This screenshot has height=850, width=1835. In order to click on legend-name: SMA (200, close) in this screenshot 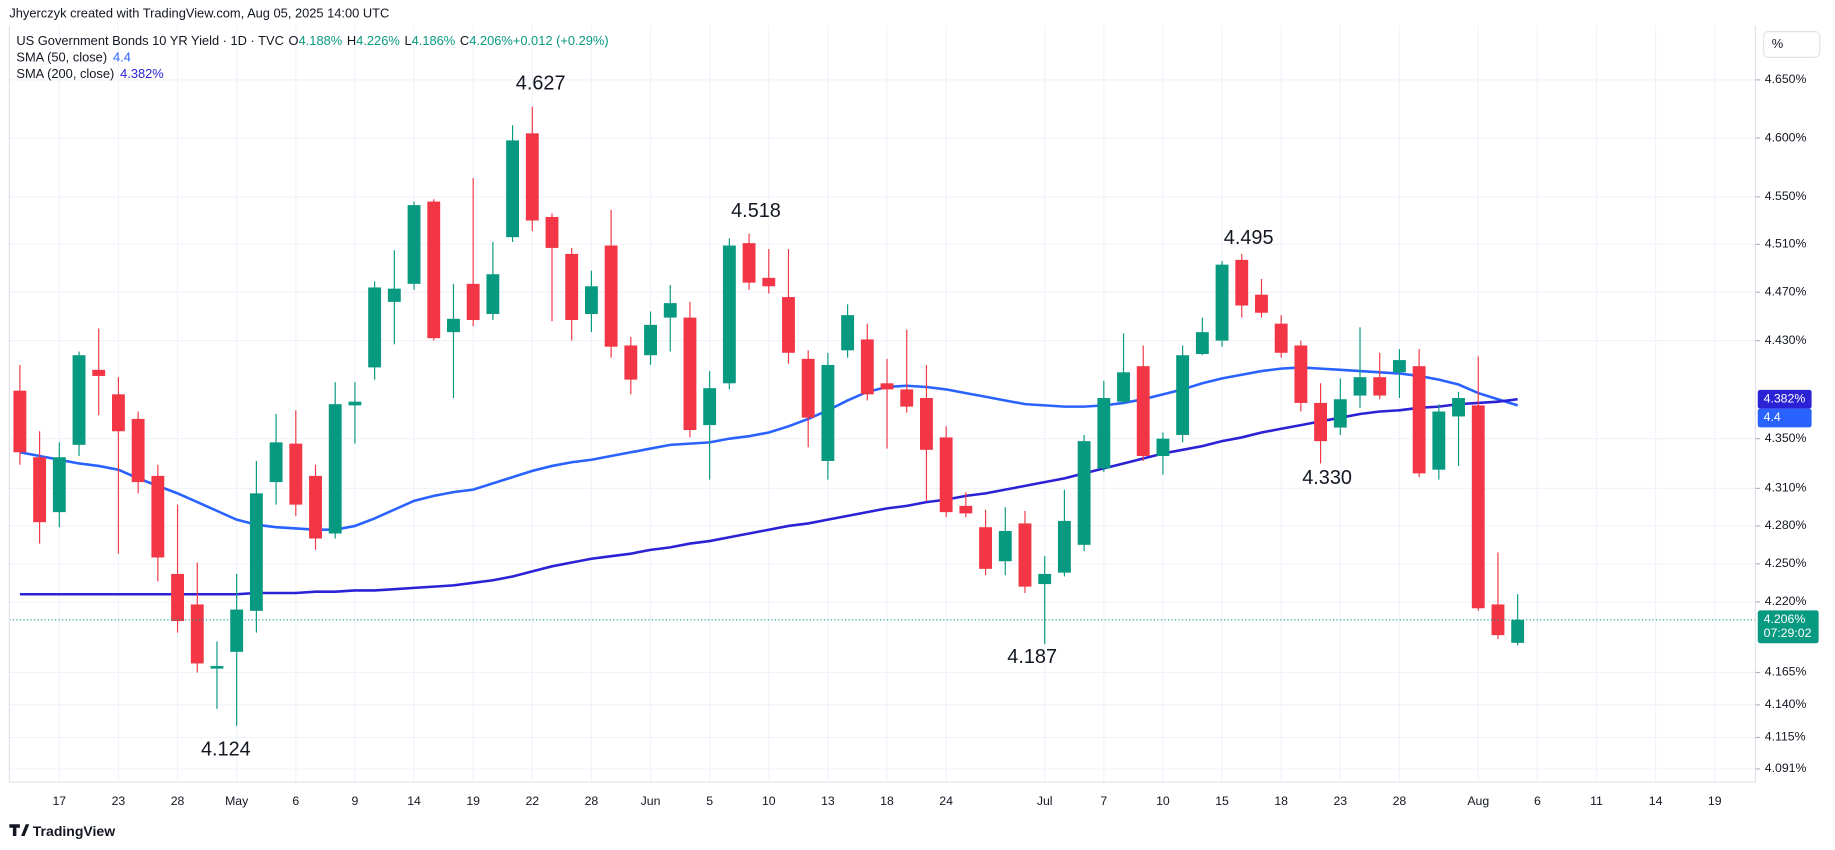, I will do `click(65, 73)`.